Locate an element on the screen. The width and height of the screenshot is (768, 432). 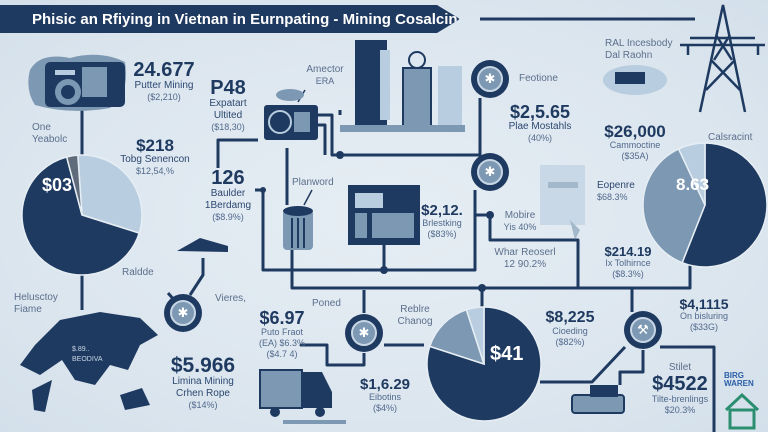
plae-block: $2,5.65 Plae Mostahls (40%) is located at coordinates (540, 123).